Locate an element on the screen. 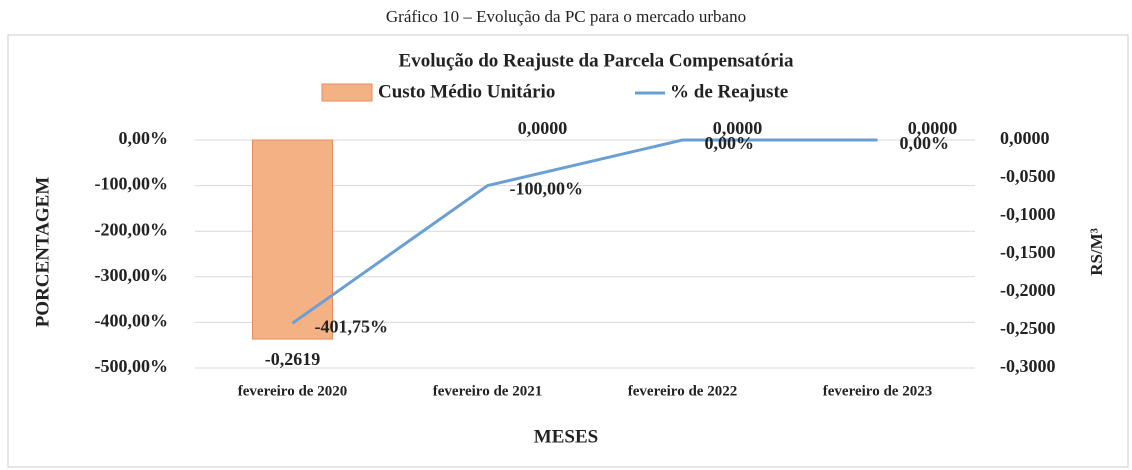 The image size is (1132, 470). legend-label: Custo Médio Unitário is located at coordinates (466, 91).